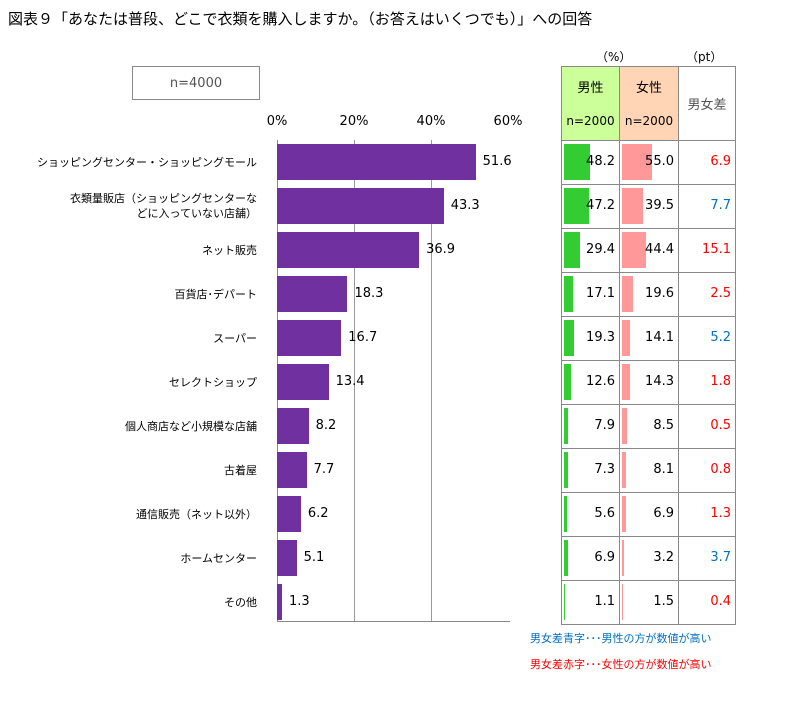  What do you see at coordinates (277, 121) in the screenshot?
I see `tick-label: 0%` at bounding box center [277, 121].